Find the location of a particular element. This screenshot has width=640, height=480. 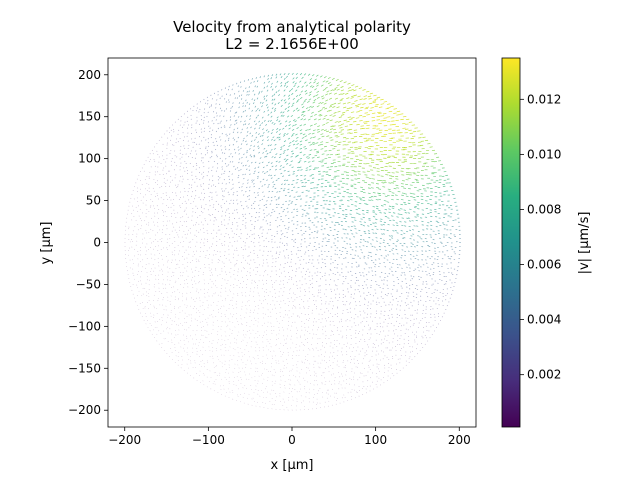

chart-title: Velocity from analytical polarity is located at coordinates (292, 27).